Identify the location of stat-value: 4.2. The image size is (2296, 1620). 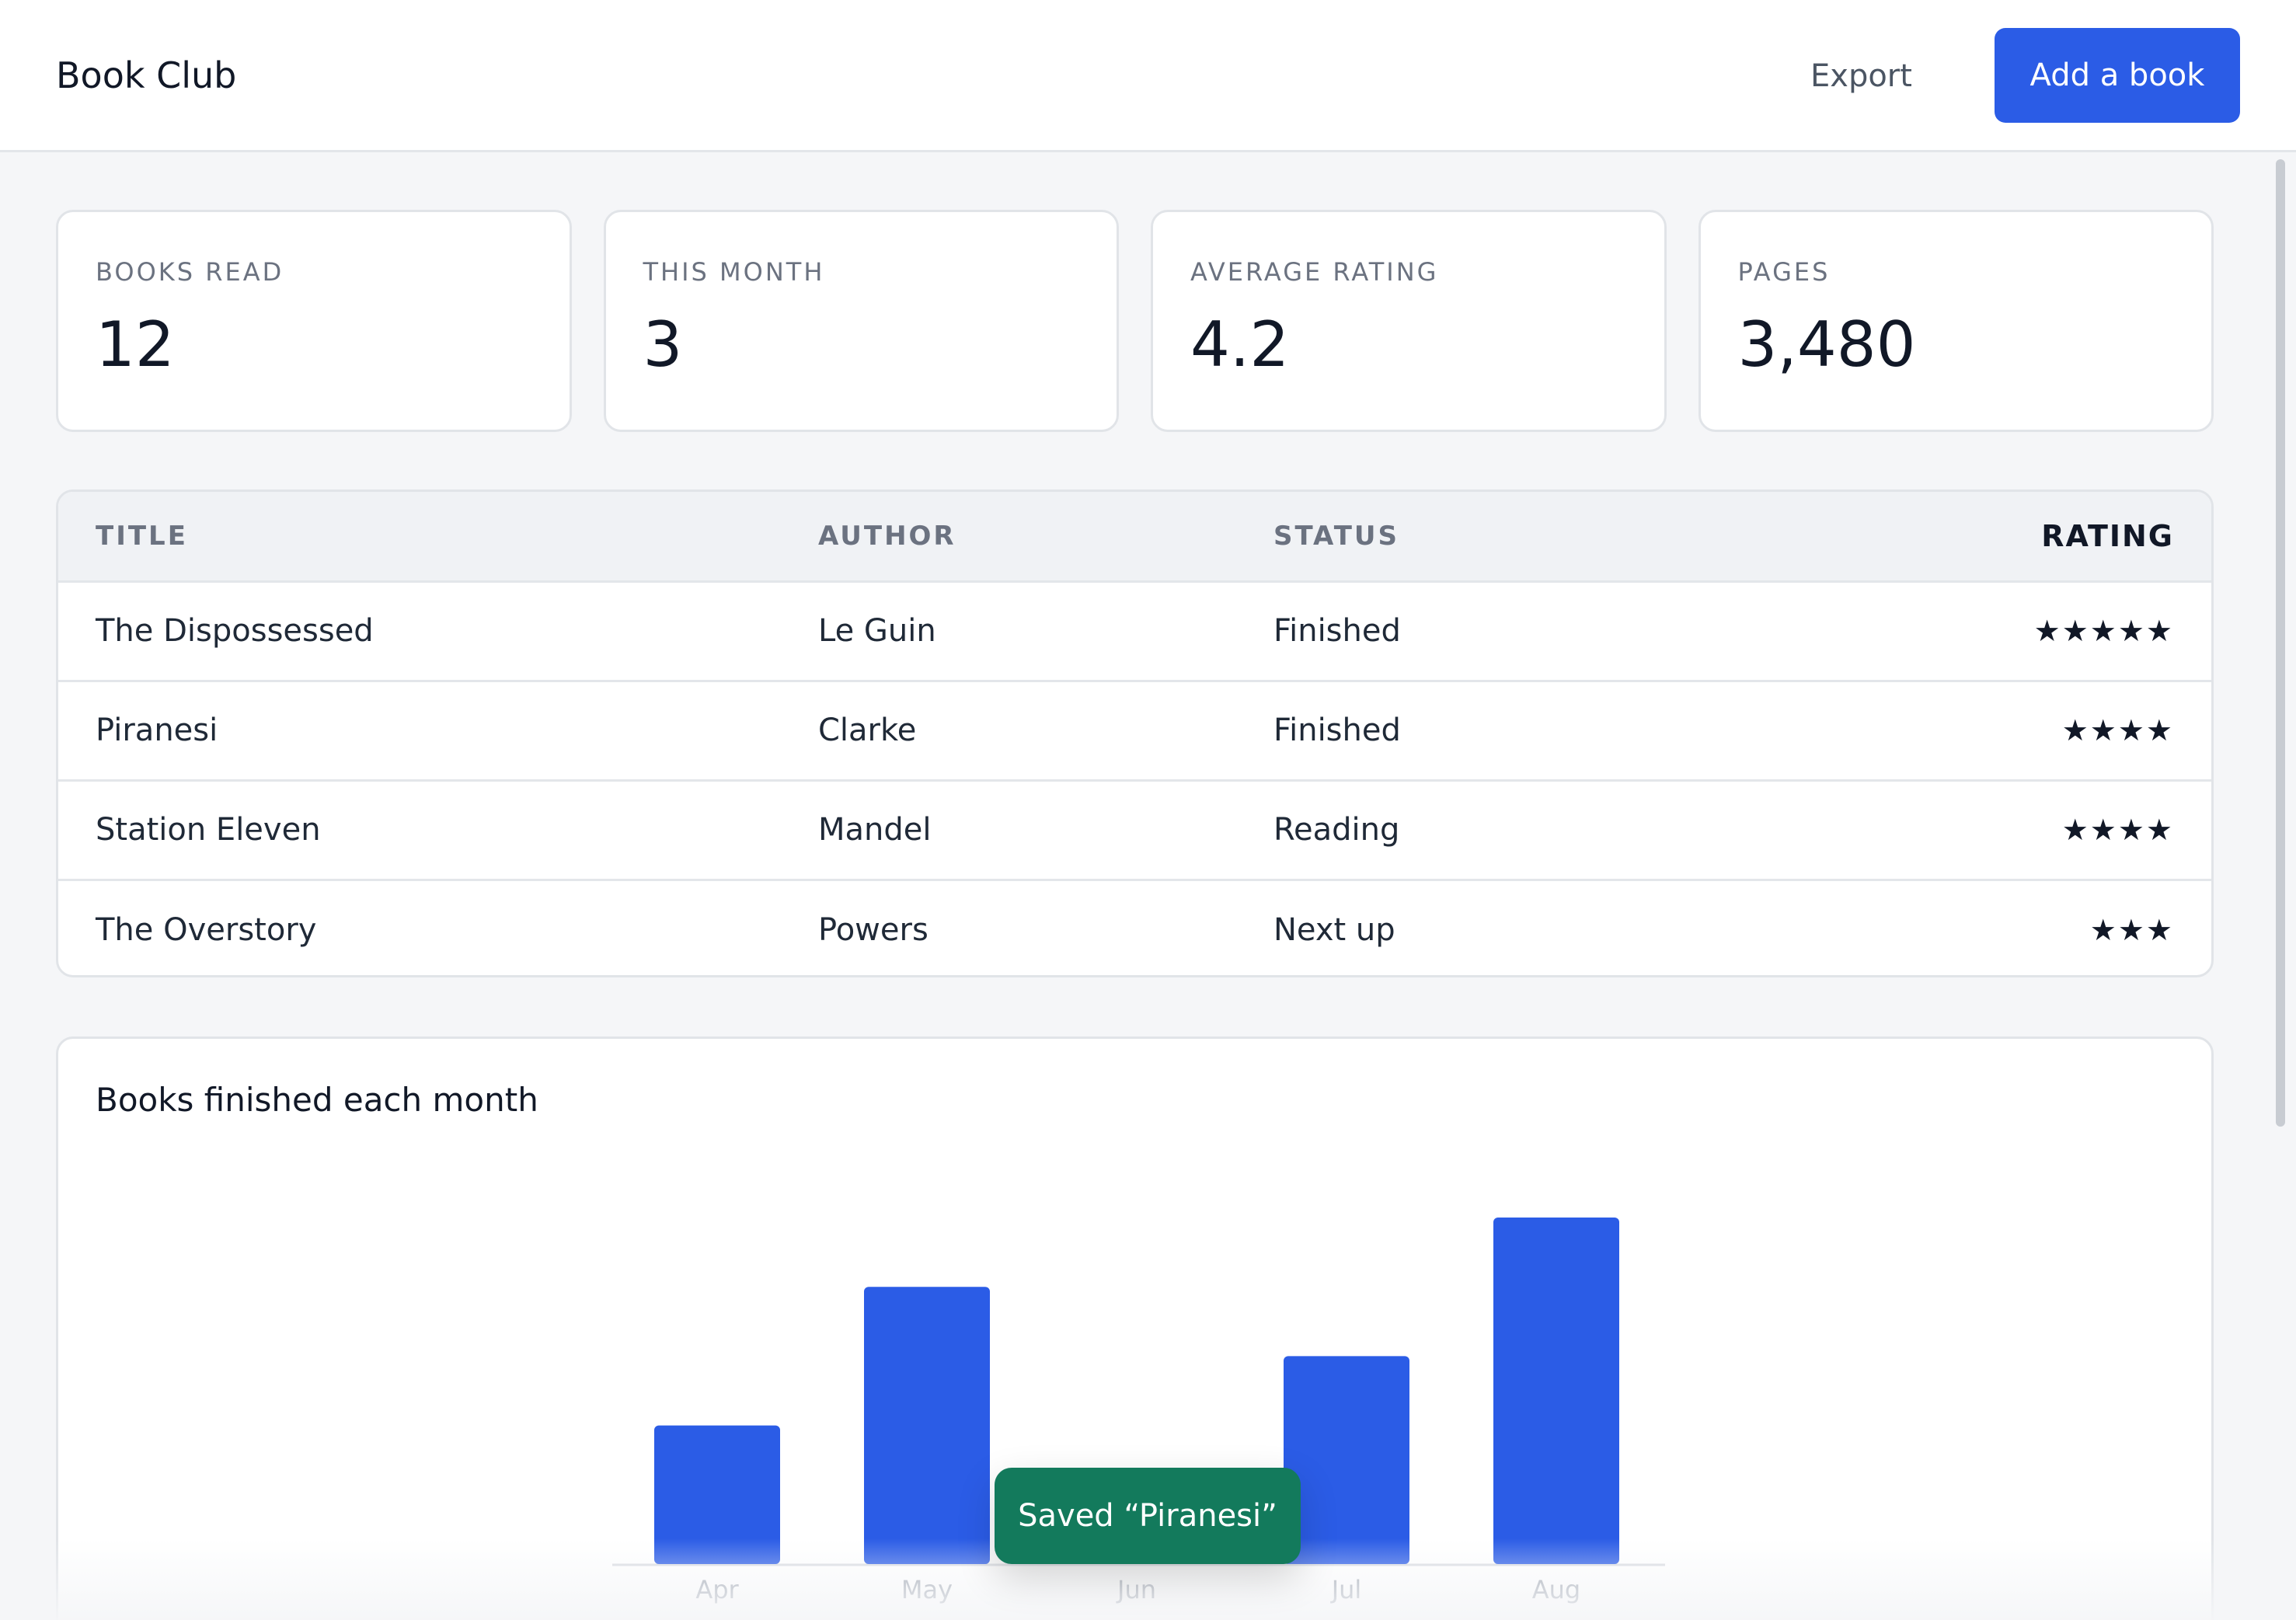
(1240, 344).